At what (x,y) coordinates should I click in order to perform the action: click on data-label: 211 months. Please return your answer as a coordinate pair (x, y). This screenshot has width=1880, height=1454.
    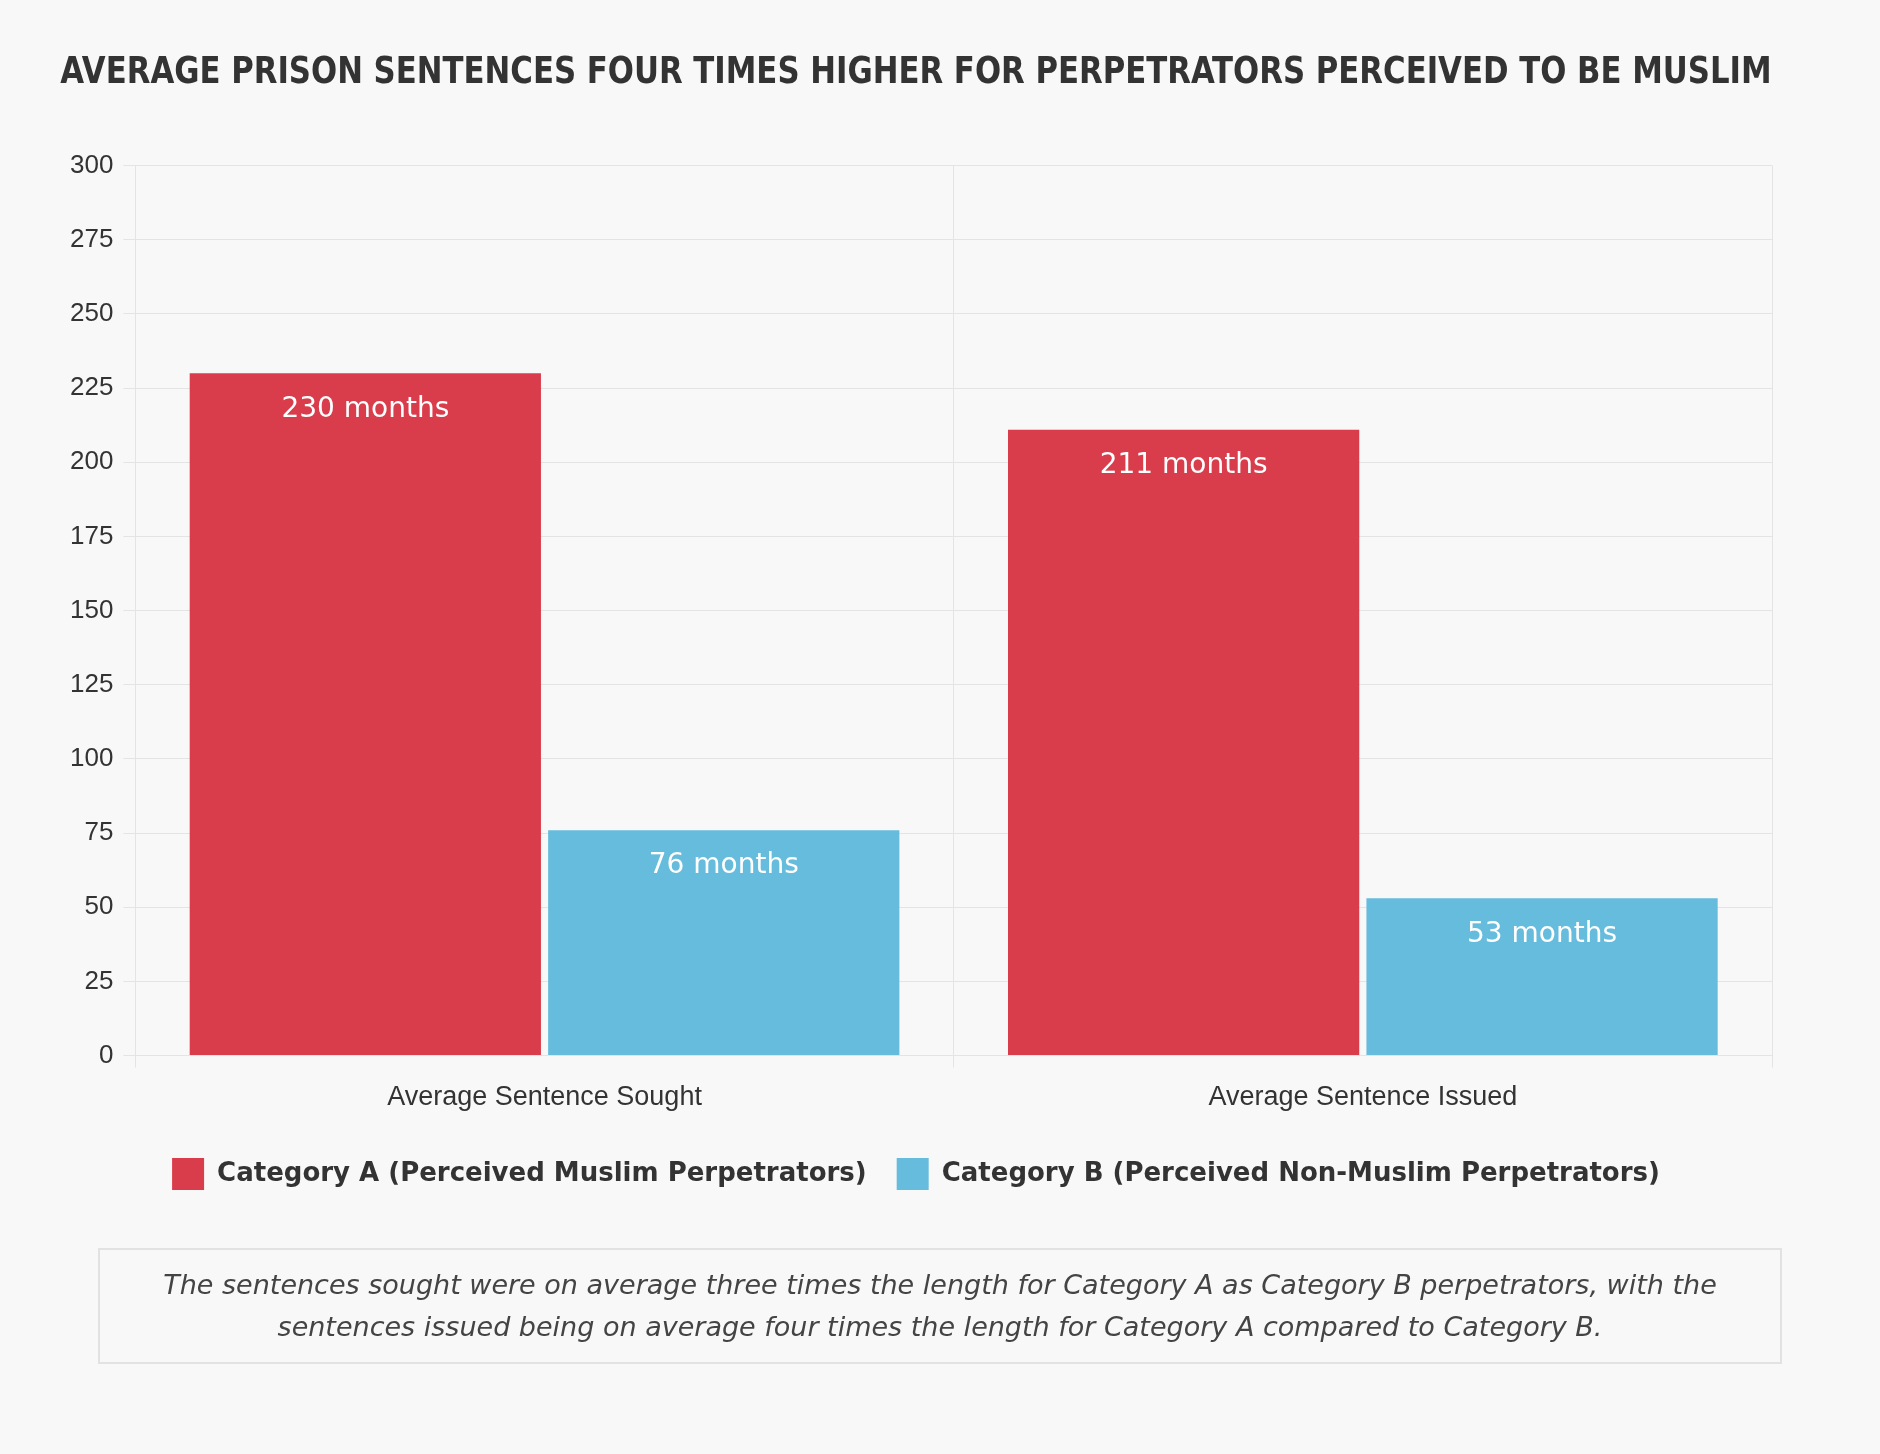
    Looking at the image, I should click on (1183, 463).